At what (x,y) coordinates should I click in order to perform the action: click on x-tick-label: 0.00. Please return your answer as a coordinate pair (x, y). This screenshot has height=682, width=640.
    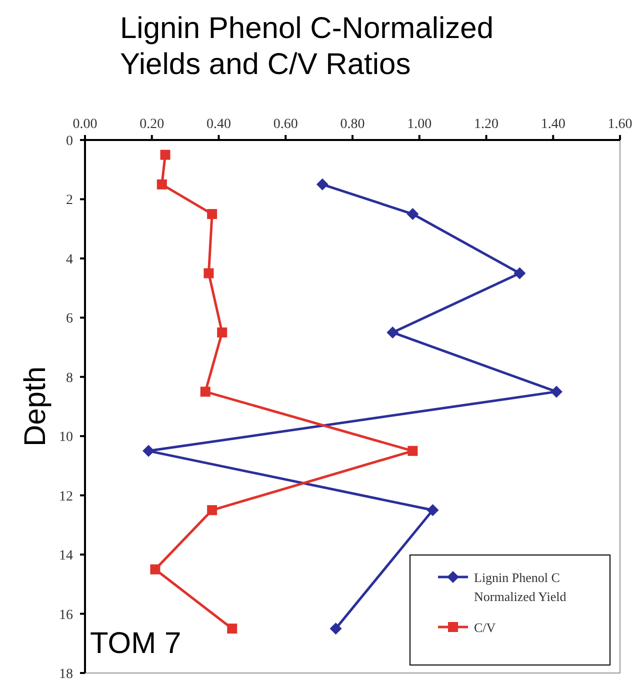
    Looking at the image, I should click on (85, 124).